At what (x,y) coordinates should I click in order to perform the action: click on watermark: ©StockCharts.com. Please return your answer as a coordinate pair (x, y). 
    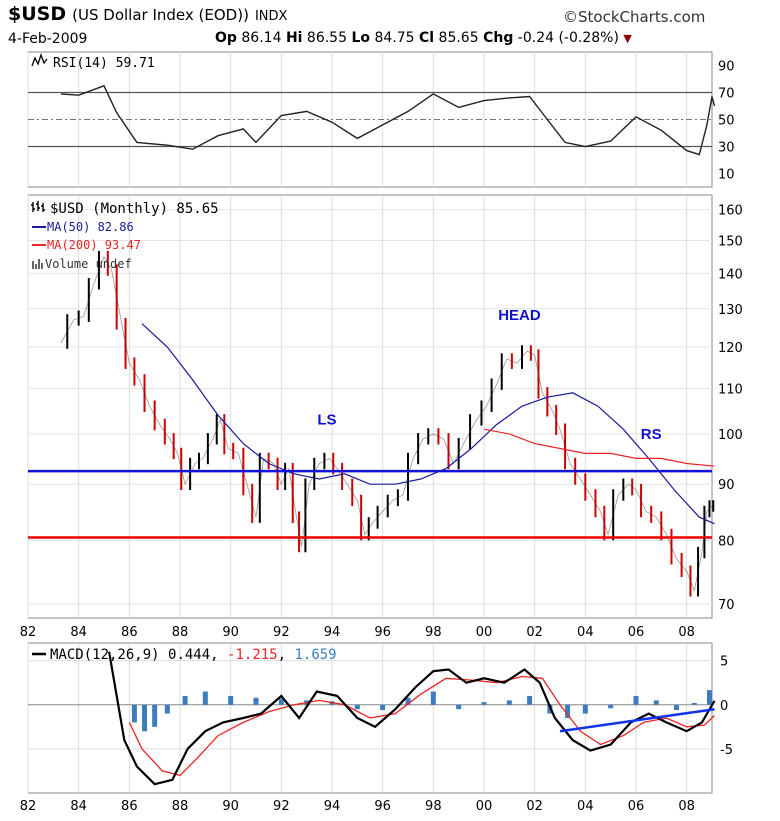
    Looking at the image, I should click on (634, 17).